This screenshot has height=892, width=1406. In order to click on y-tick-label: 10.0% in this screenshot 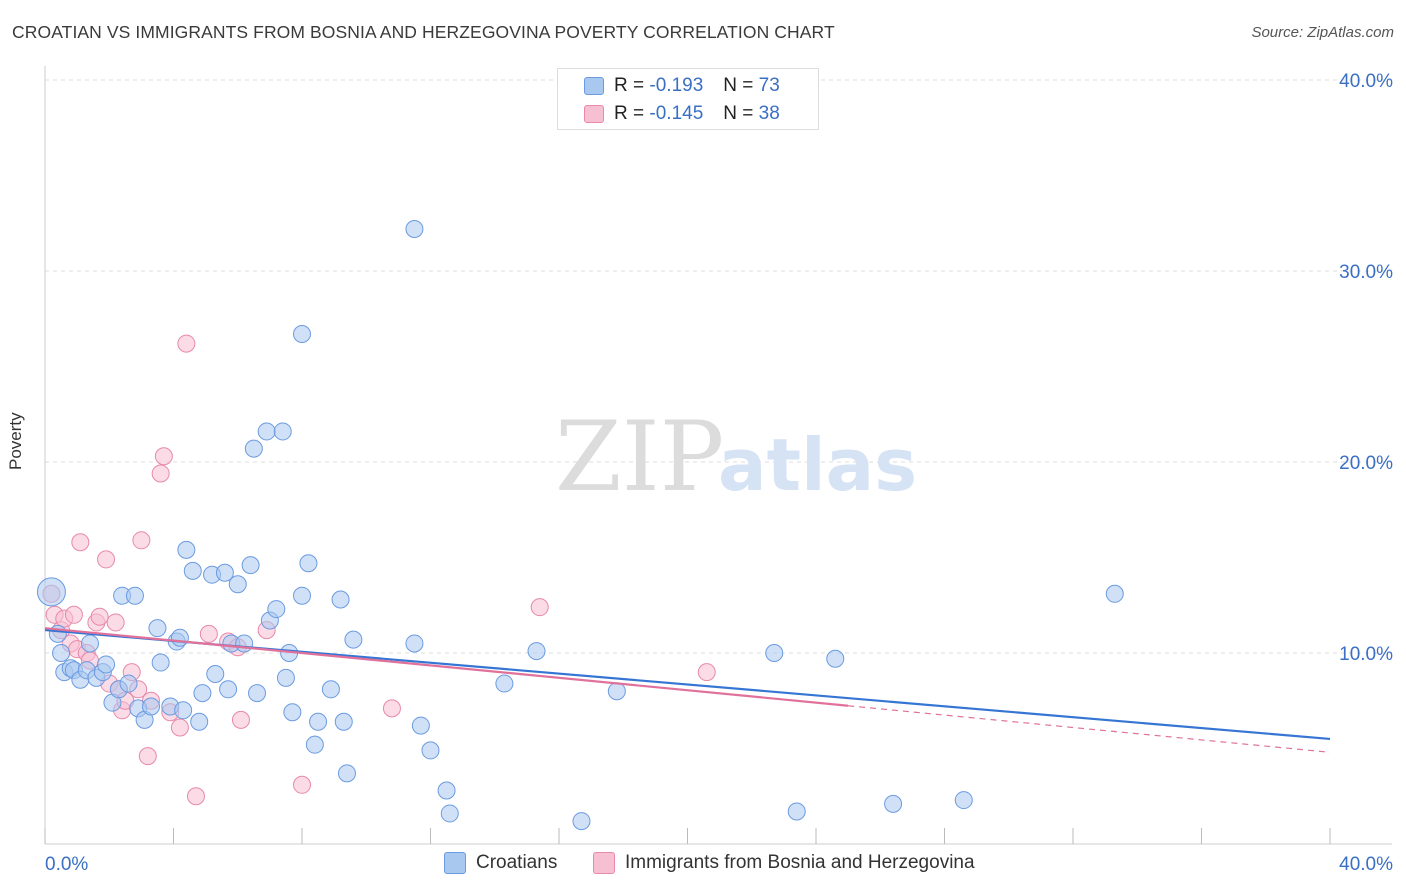, I will do `click(1366, 654)`.